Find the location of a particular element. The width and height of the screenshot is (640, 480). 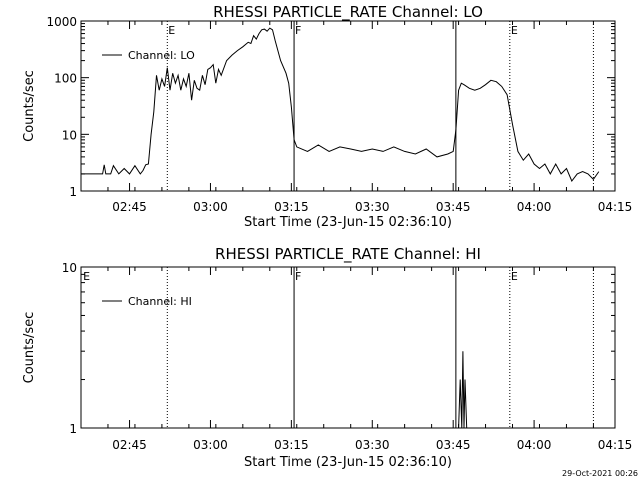

legend-label: Channel: LO is located at coordinates (161, 55).